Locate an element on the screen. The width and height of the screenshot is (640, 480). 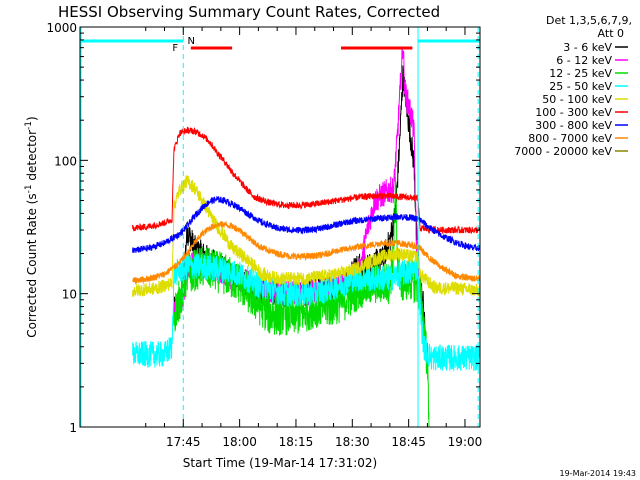
footer-timestamp: 19-Mar-2014 19:43 is located at coordinates (598, 473).